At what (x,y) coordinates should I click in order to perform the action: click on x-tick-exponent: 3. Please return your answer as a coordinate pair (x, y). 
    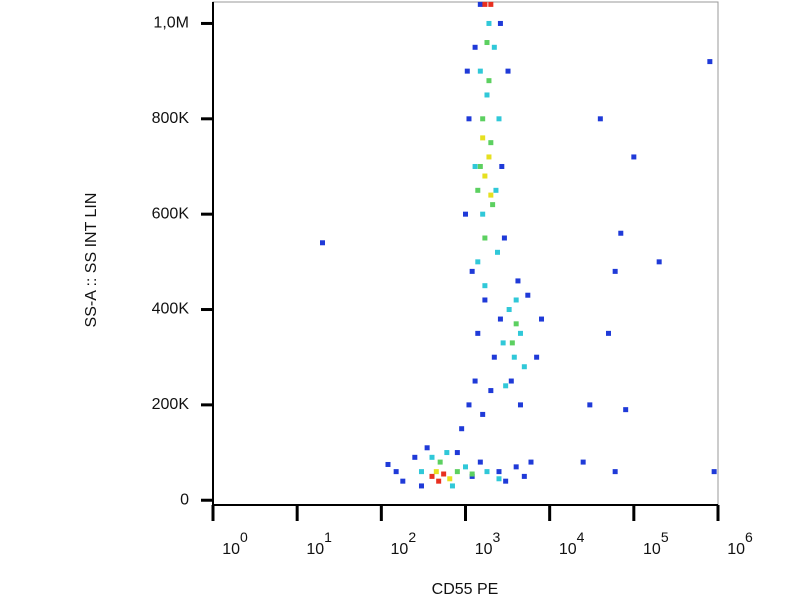
    Looking at the image, I should click on (497, 537).